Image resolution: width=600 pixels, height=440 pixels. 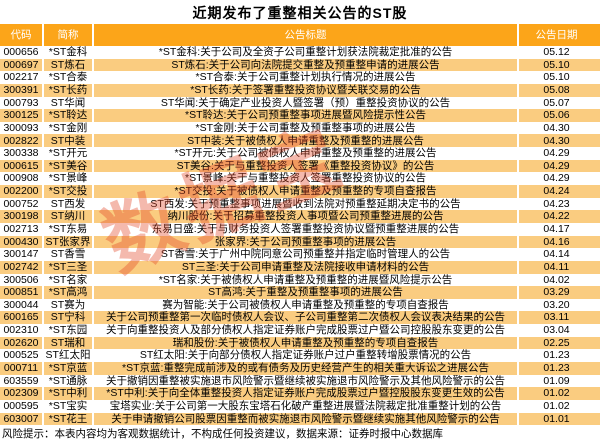 What do you see at coordinates (22, 204) in the screenshot?
I see `stock-code: 000752` at bounding box center [22, 204].